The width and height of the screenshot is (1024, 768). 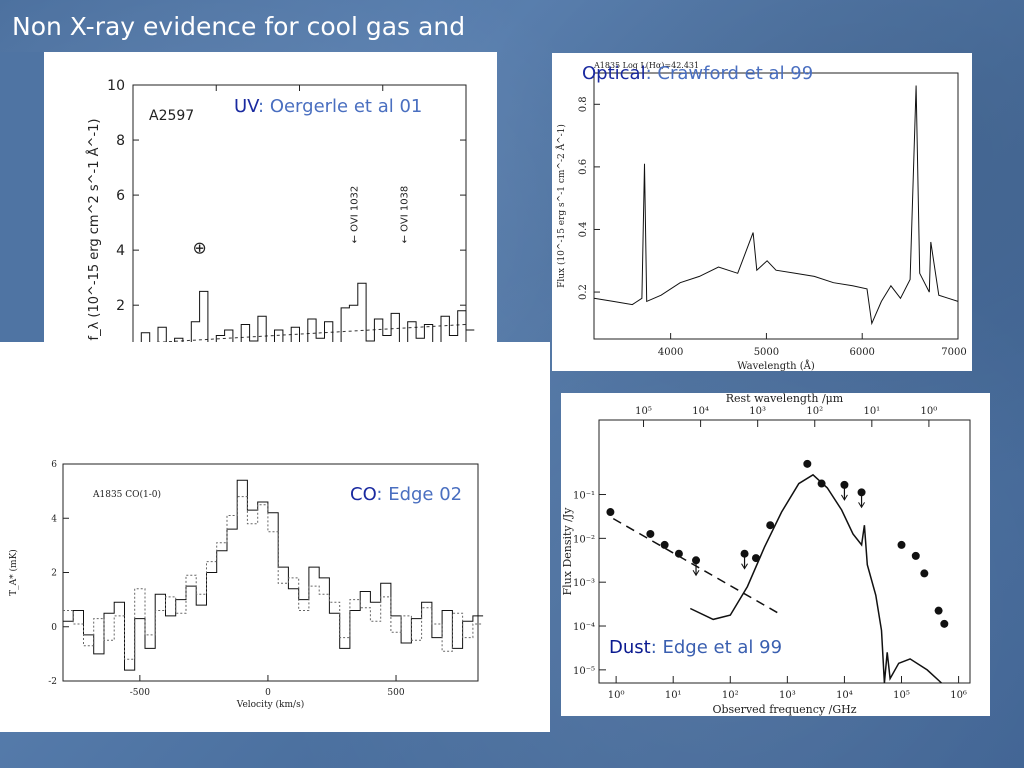 What do you see at coordinates (94, 230) in the screenshot?
I see `uv-yaxis-label: f_λ (10^-15 erg cm^2 s^-1 Å^-1)` at bounding box center [94, 230].